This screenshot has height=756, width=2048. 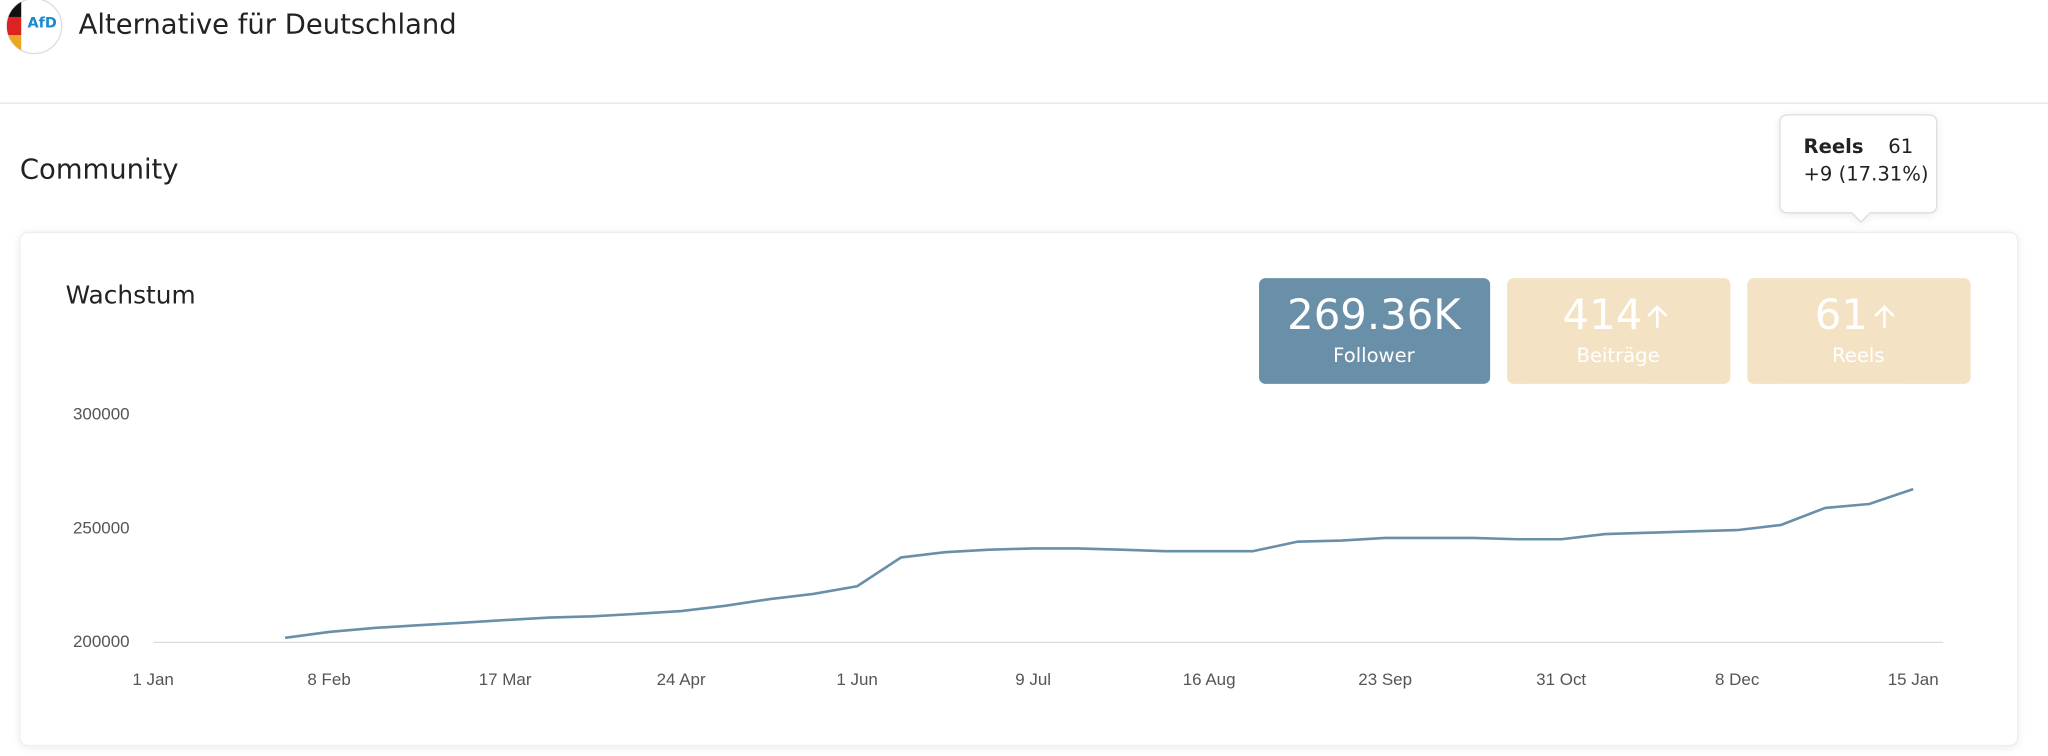 What do you see at coordinates (1385, 679) in the screenshot?
I see `x-tick-label: 23 Sep` at bounding box center [1385, 679].